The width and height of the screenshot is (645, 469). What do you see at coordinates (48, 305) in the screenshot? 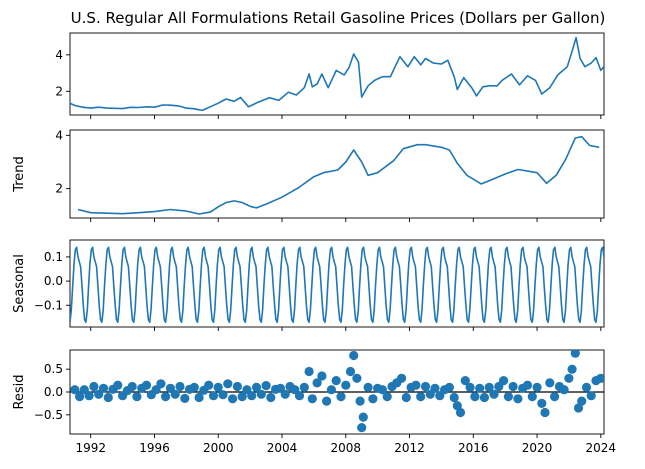
I see `y-tick-label: −0.1` at bounding box center [48, 305].